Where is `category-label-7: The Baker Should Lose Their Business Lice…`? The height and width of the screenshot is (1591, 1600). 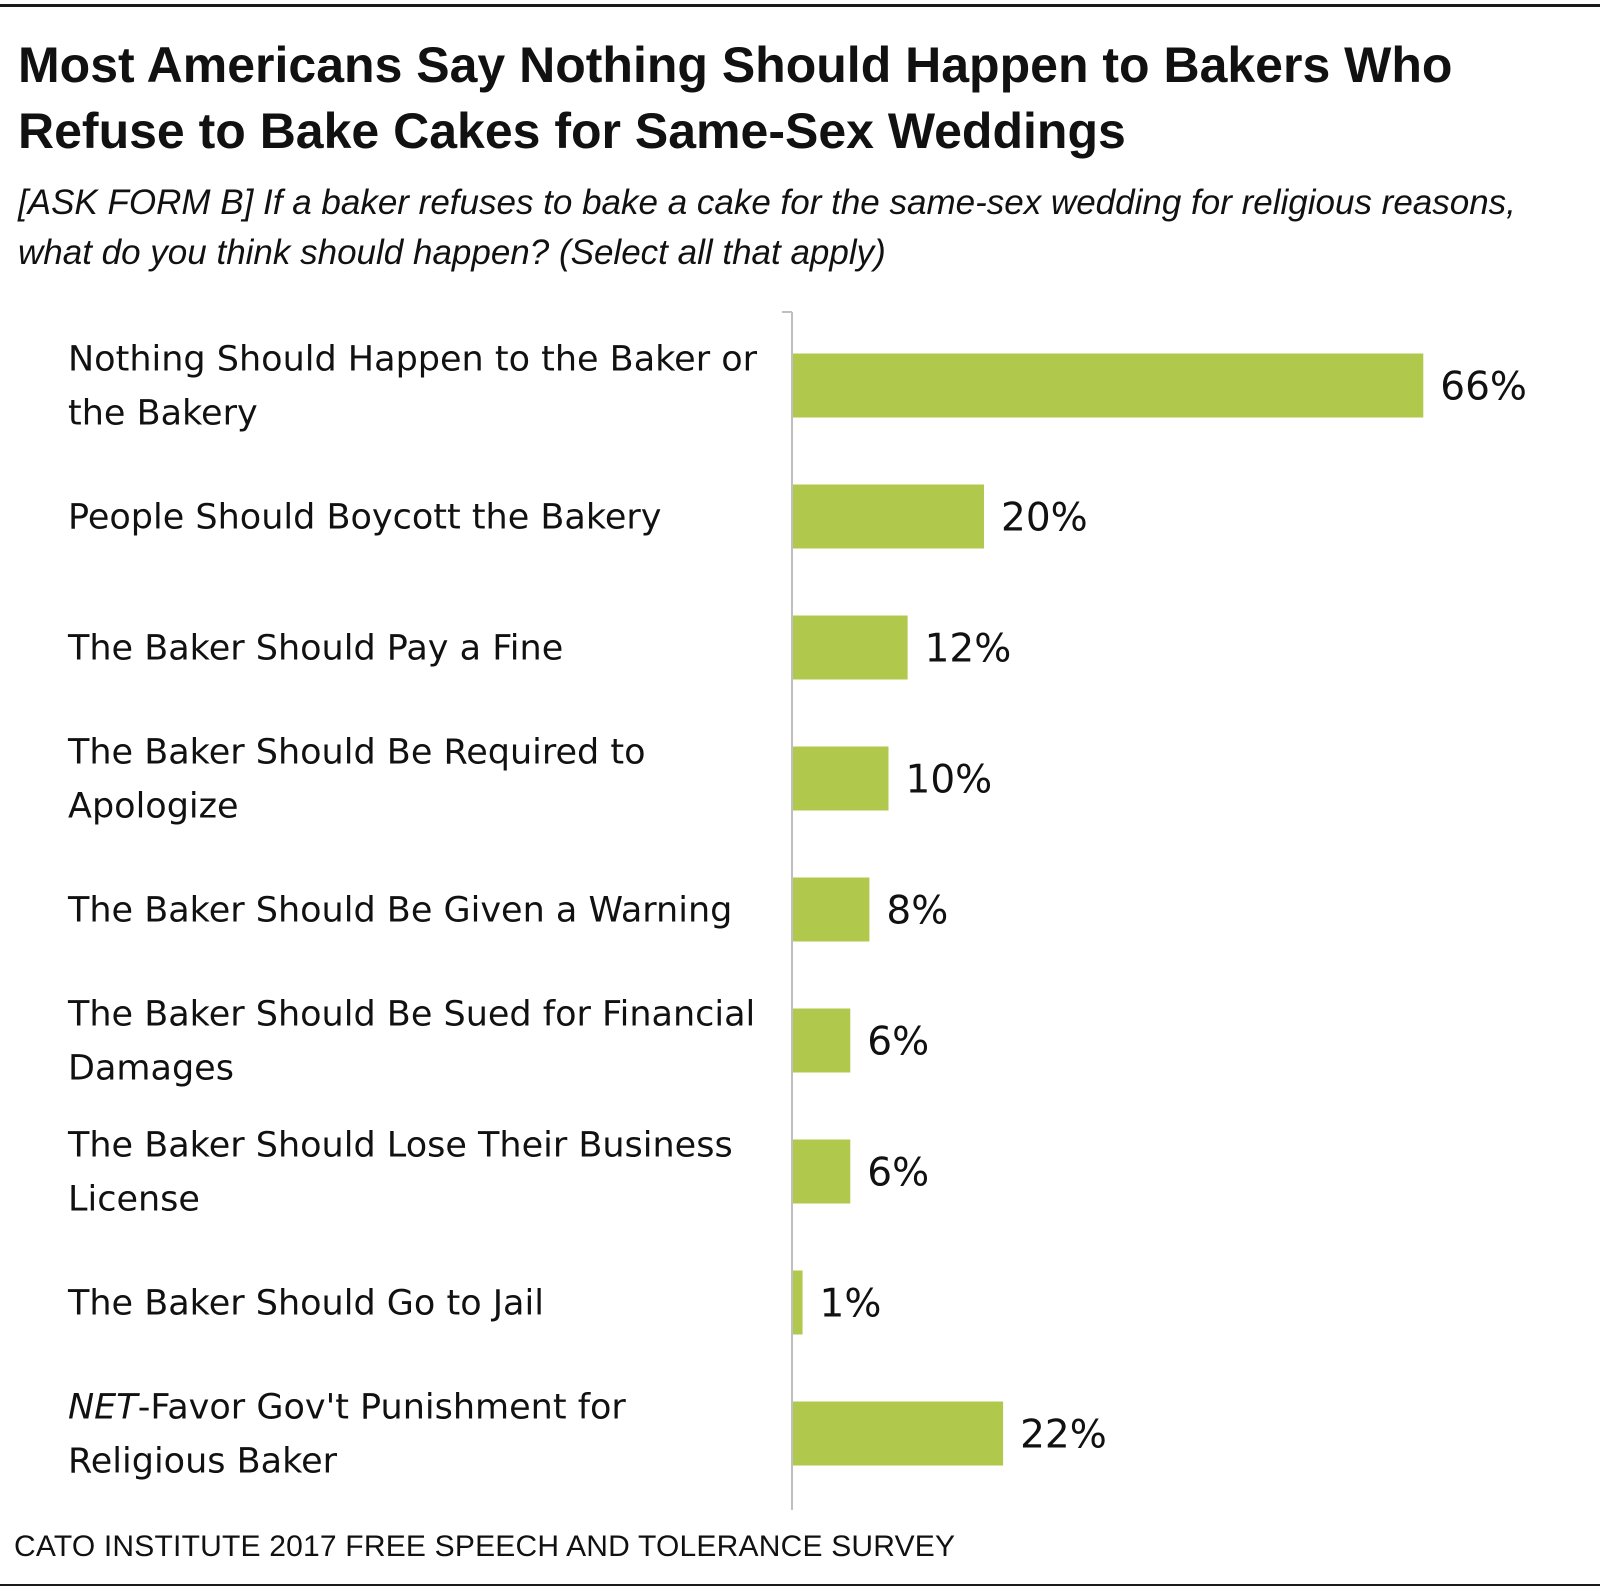
category-label-7: The Baker Should Lose Their Business Lice… is located at coordinates (400, 1173).